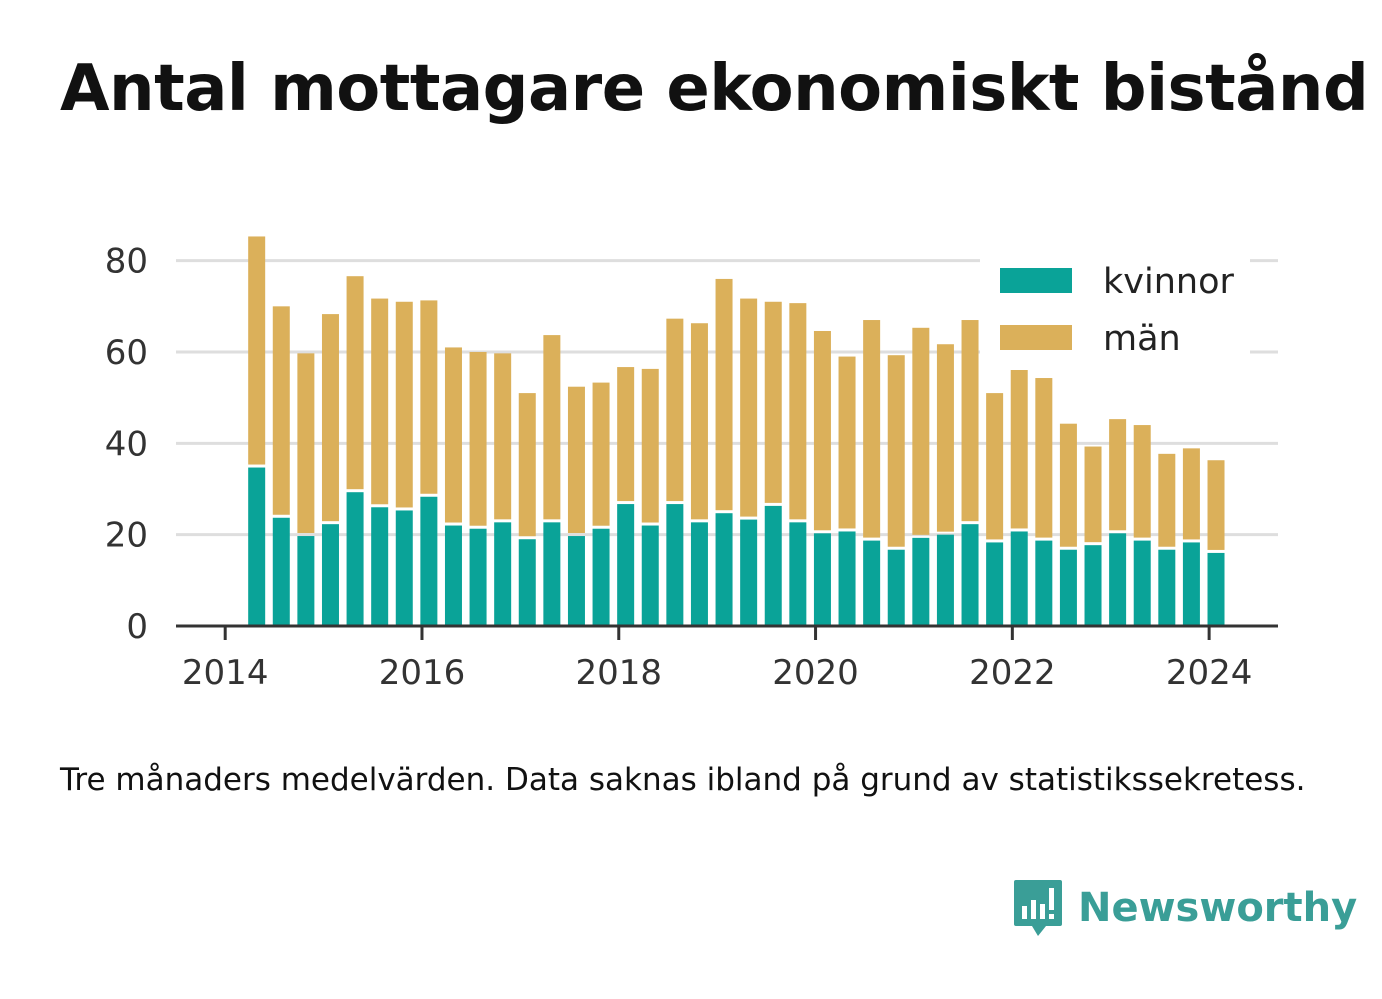 The image size is (1382, 999). What do you see at coordinates (137, 627) in the screenshot?
I see `y-tick-label: 0` at bounding box center [137, 627].